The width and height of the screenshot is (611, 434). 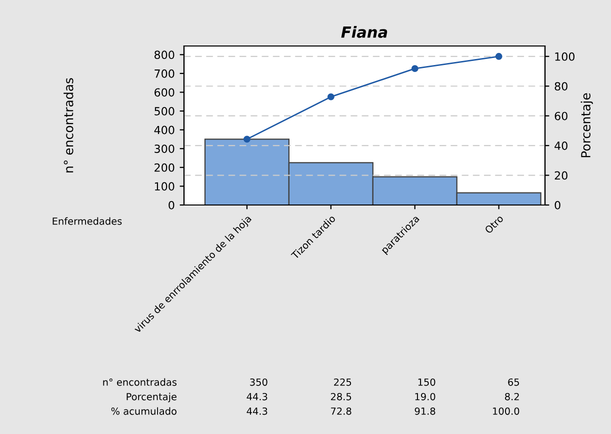 What do you see at coordinates (164, 55) in the screenshot?
I see `y-tick-label: 800` at bounding box center [164, 55].